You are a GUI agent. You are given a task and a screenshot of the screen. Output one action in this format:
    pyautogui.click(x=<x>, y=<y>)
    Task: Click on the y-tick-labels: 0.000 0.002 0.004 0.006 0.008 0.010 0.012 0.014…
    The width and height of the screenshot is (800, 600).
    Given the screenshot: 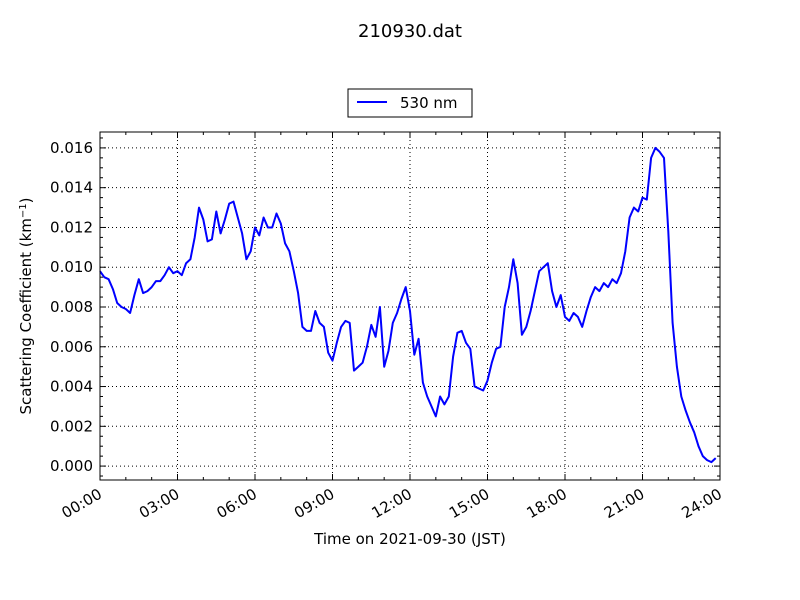 What is the action you would take?
    pyautogui.click(x=71, y=307)
    